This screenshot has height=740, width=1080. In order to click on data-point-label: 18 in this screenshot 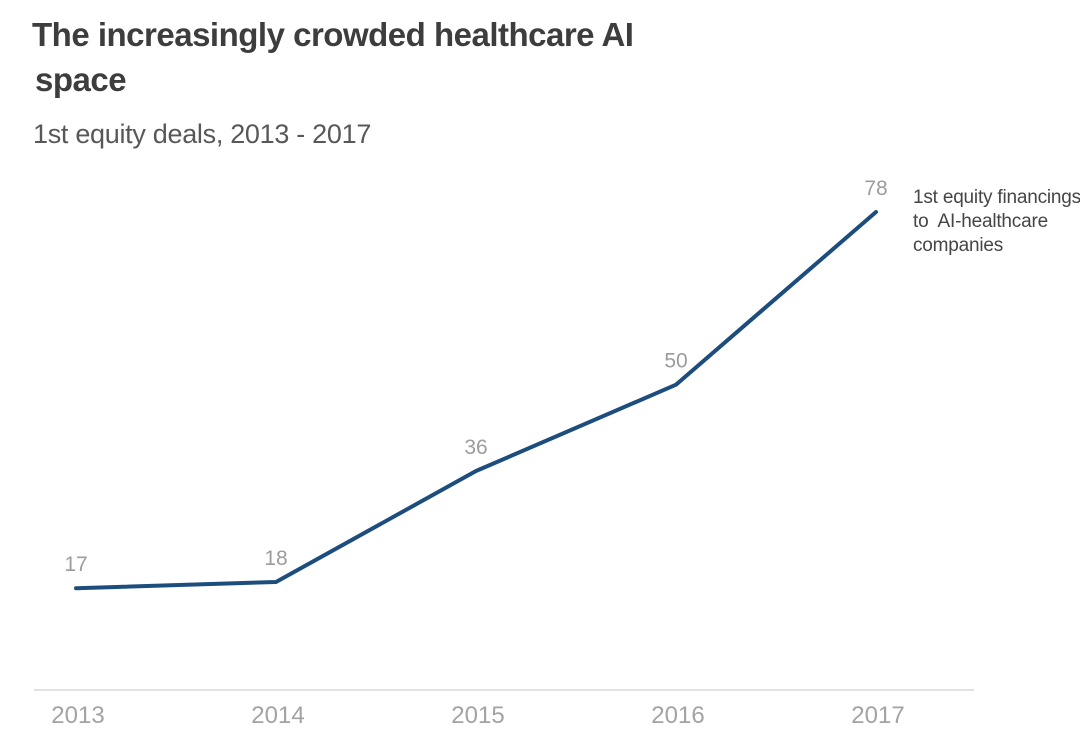, I will do `click(275, 558)`.